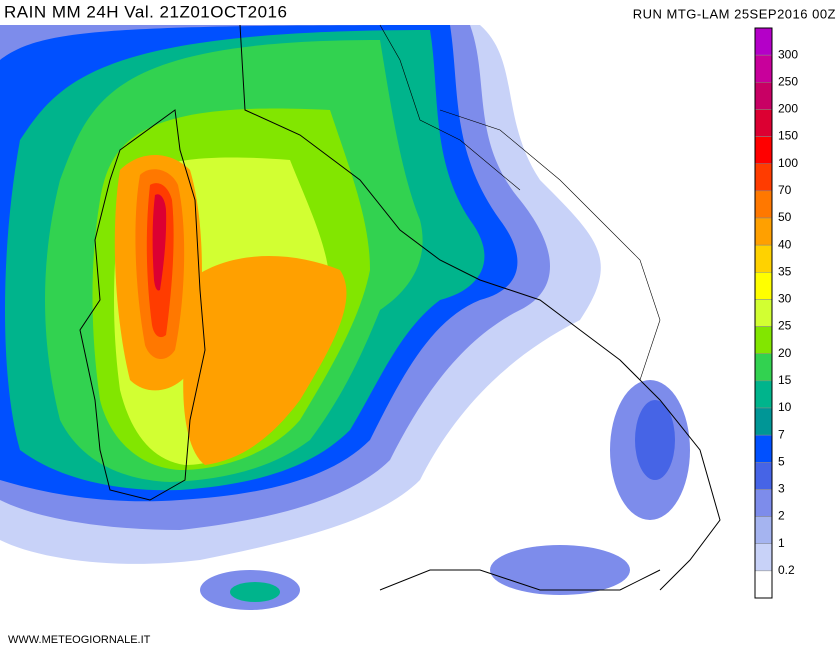 Image resolution: width=840 pixels, height=648 pixels. Describe the element at coordinates (786, 570) in the screenshot. I see `legend-label: 0.2` at that location.